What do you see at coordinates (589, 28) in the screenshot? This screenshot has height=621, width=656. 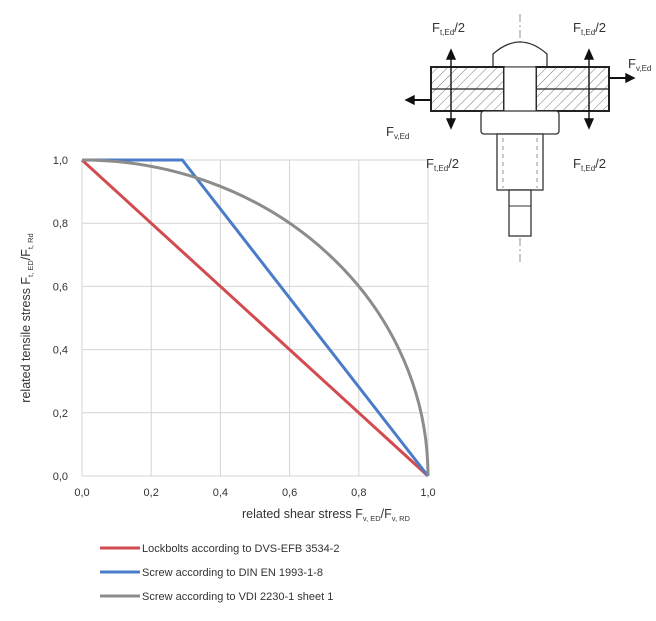 I see `force-label-top-right: Ft,Ed/2` at bounding box center [589, 28].